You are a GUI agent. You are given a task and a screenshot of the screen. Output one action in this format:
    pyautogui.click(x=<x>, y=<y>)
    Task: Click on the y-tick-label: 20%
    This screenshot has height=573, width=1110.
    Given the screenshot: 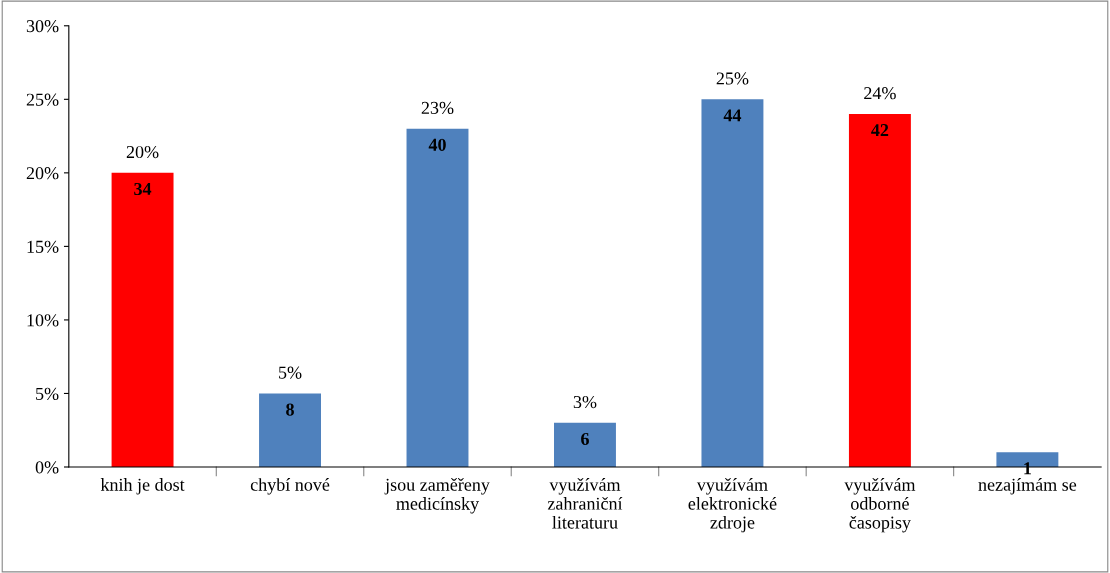 What is the action you would take?
    pyautogui.click(x=42, y=173)
    